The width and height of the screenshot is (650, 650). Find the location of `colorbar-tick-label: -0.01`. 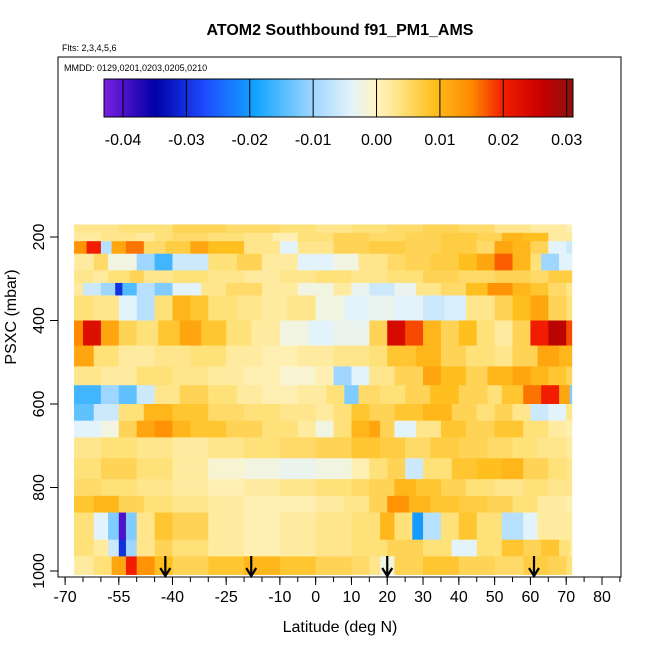

colorbar-tick-label: -0.01 is located at coordinates (313, 140).